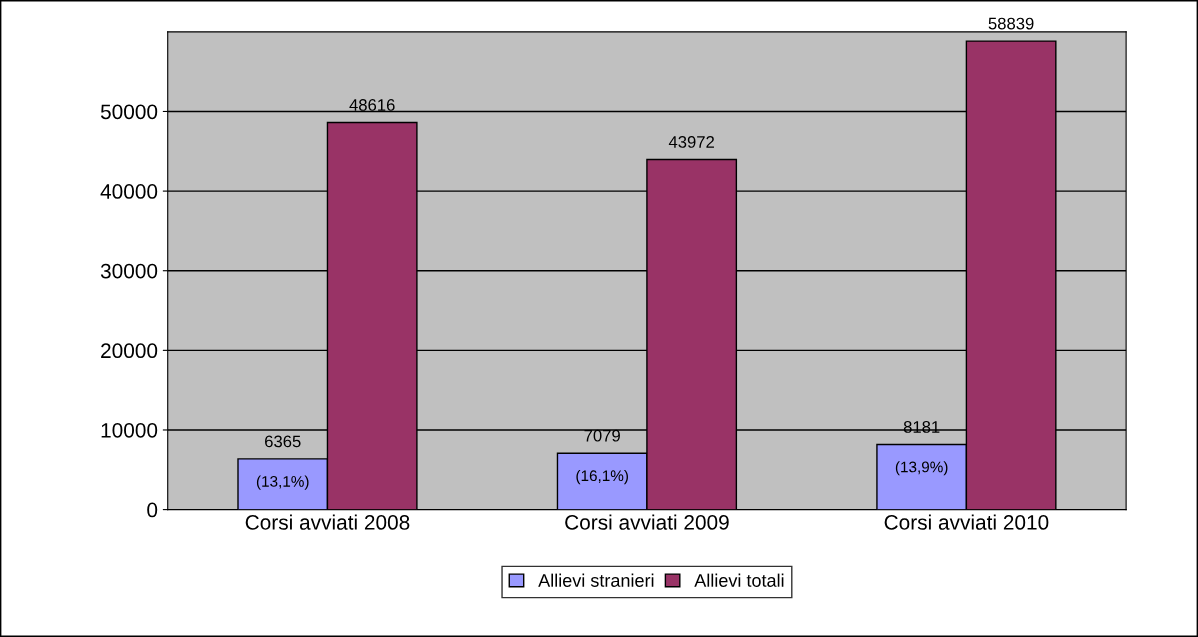  Describe the element at coordinates (129, 351) in the screenshot. I see `y-tick-label: 20000` at that location.